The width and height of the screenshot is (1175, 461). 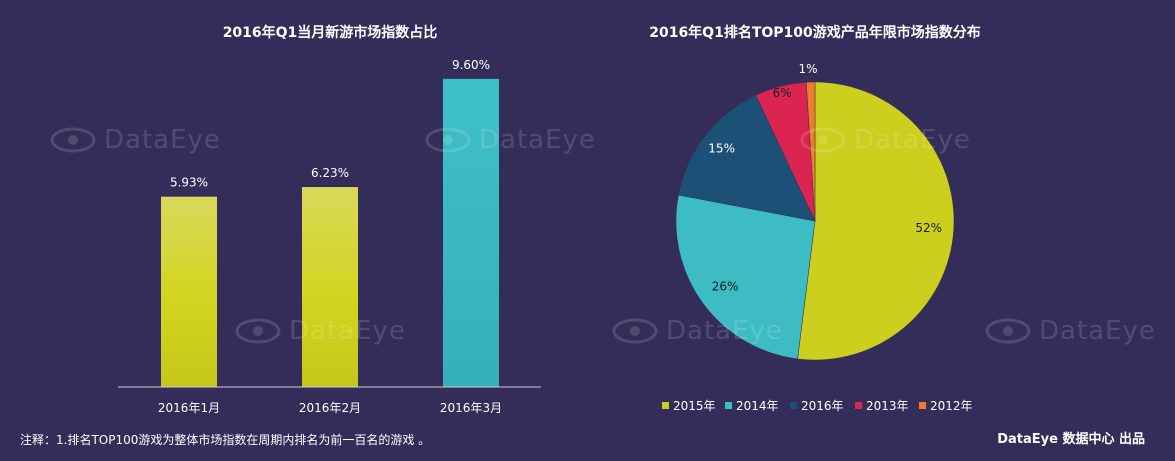 I want to click on pie-slice-label: 26%, so click(x=725, y=286).